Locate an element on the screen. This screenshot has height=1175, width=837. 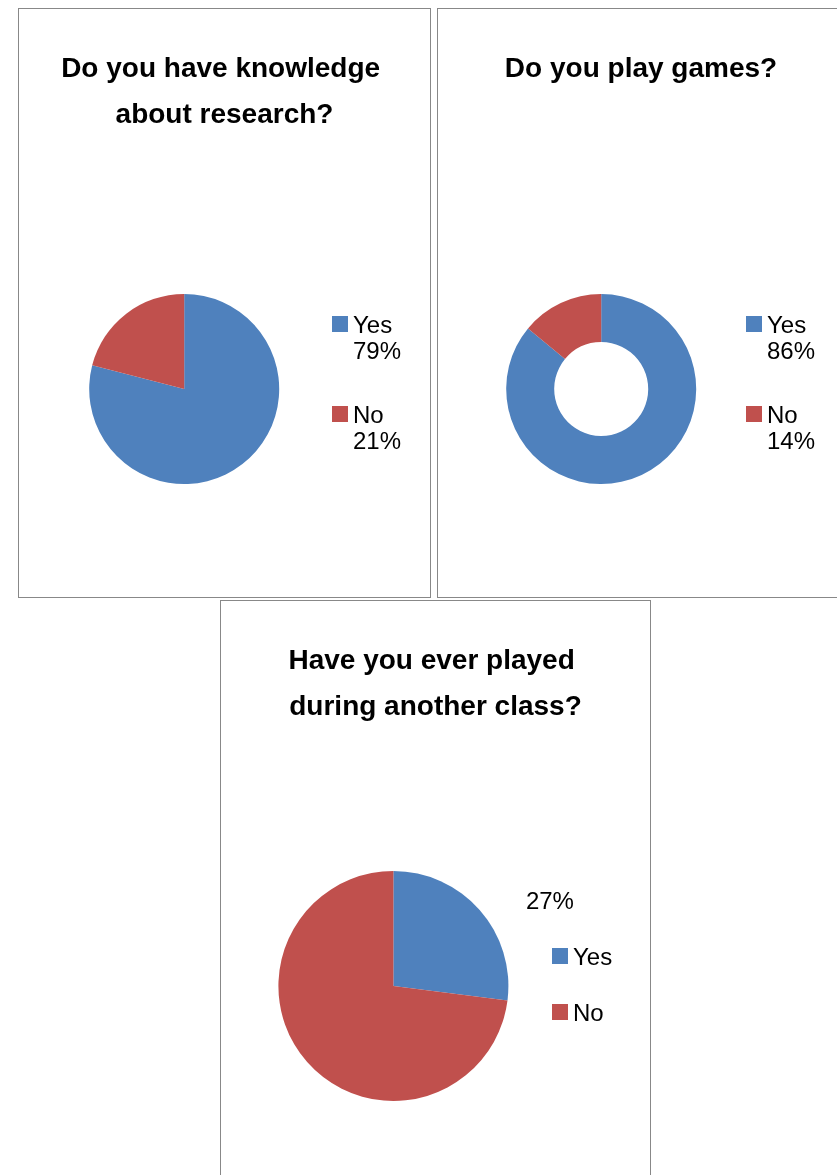
data-label: 86% is located at coordinates (791, 350).